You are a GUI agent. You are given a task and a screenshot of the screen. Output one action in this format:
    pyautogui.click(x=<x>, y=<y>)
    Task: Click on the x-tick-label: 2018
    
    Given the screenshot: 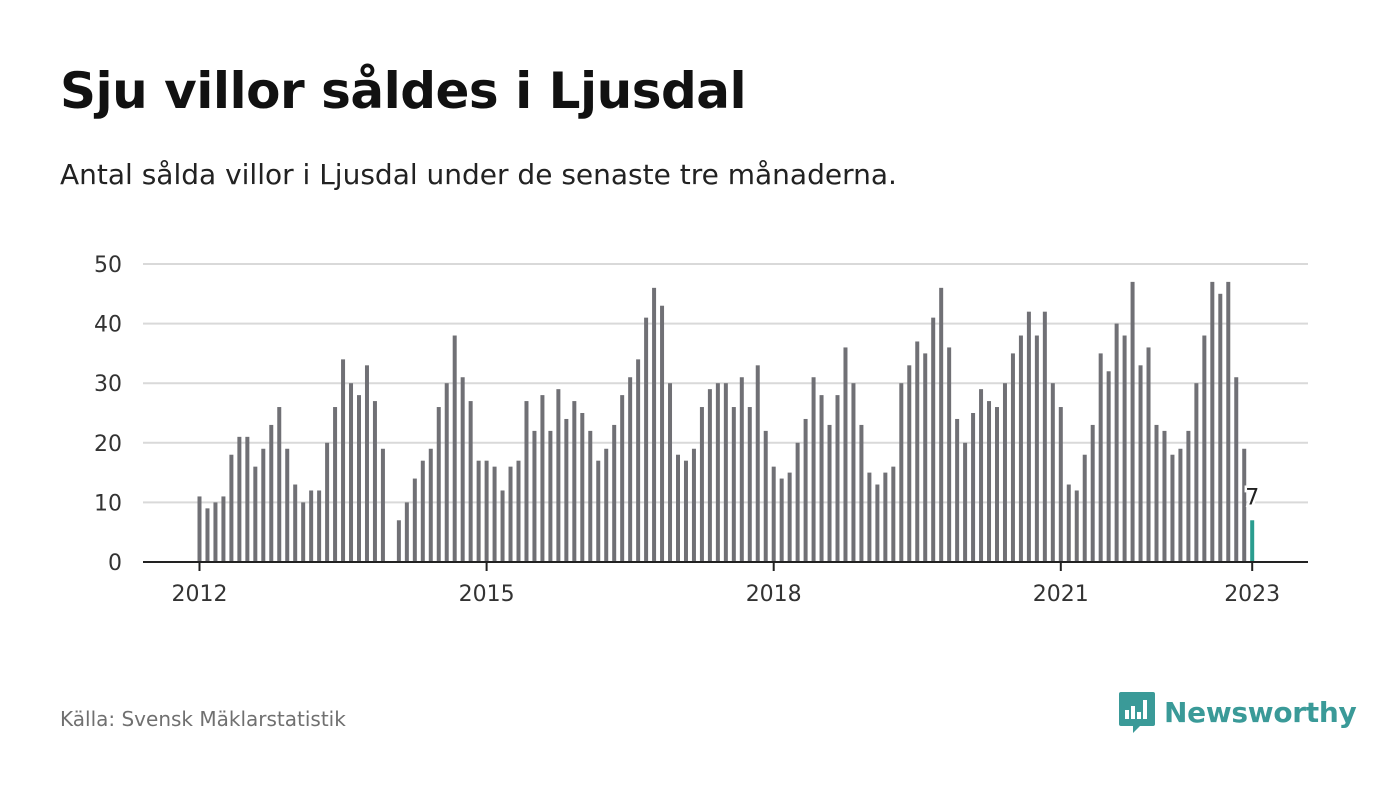 What is the action you would take?
    pyautogui.click(x=774, y=594)
    